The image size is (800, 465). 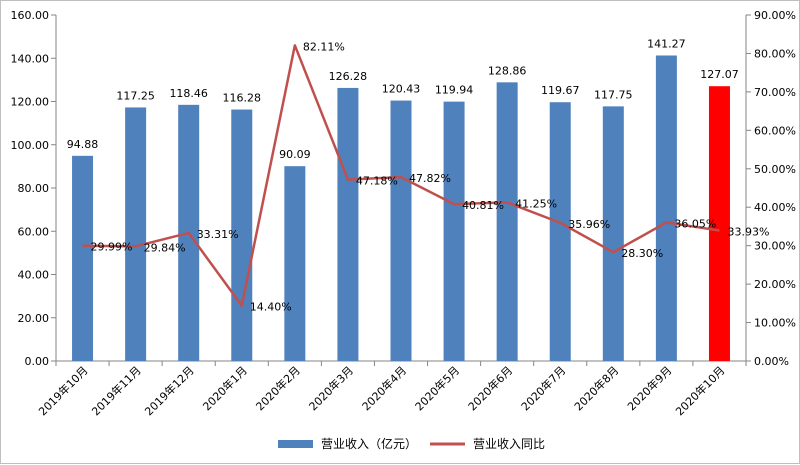 I want to click on left-tick-label: 20.00, so click(x=34, y=318).